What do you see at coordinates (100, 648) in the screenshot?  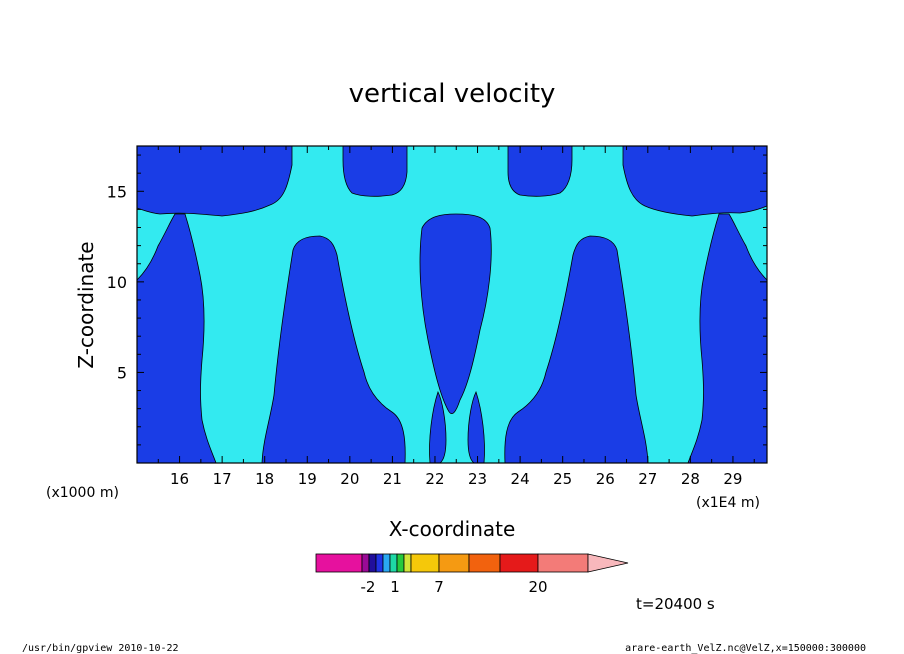 I see `footer-left: /usr/bin/gpview 2010-10-22` at bounding box center [100, 648].